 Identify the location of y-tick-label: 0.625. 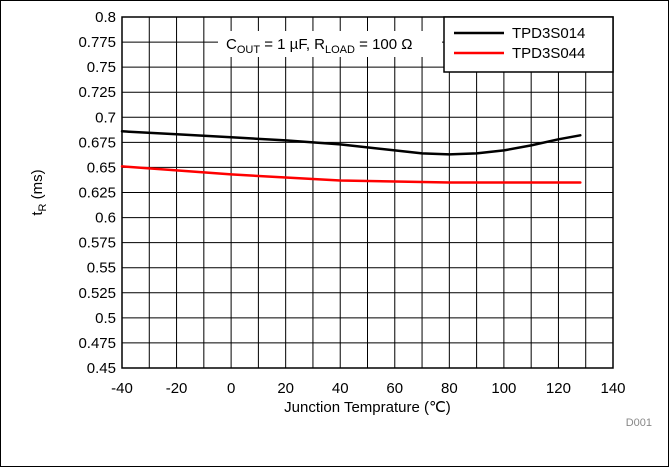
(97, 193).